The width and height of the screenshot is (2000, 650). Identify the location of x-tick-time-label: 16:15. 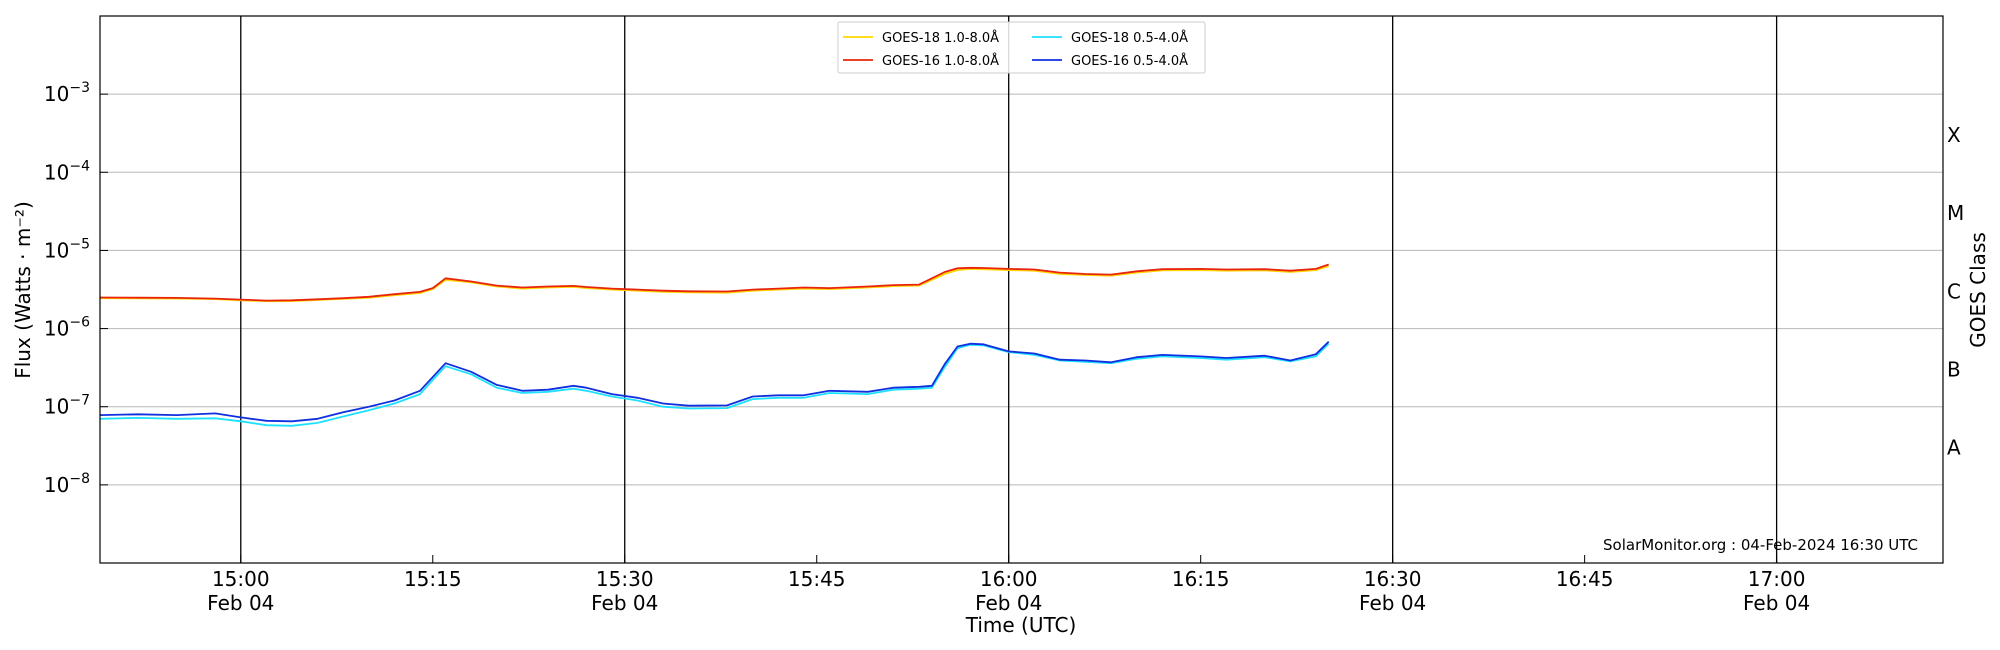
(1201, 579).